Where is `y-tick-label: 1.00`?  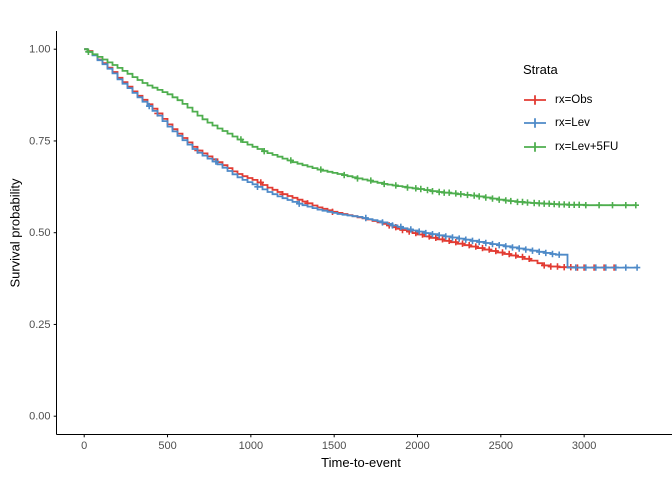
y-tick-label: 1.00 is located at coordinates (39, 50).